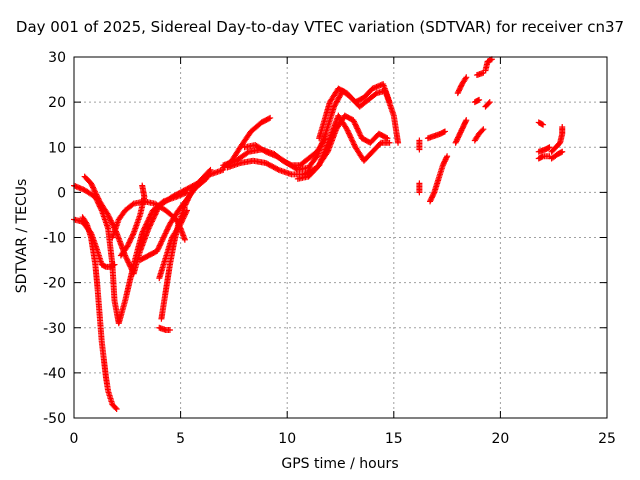  What do you see at coordinates (22, 236) in the screenshot?
I see `y-axis-label: SDTVAR / TECUs` at bounding box center [22, 236].